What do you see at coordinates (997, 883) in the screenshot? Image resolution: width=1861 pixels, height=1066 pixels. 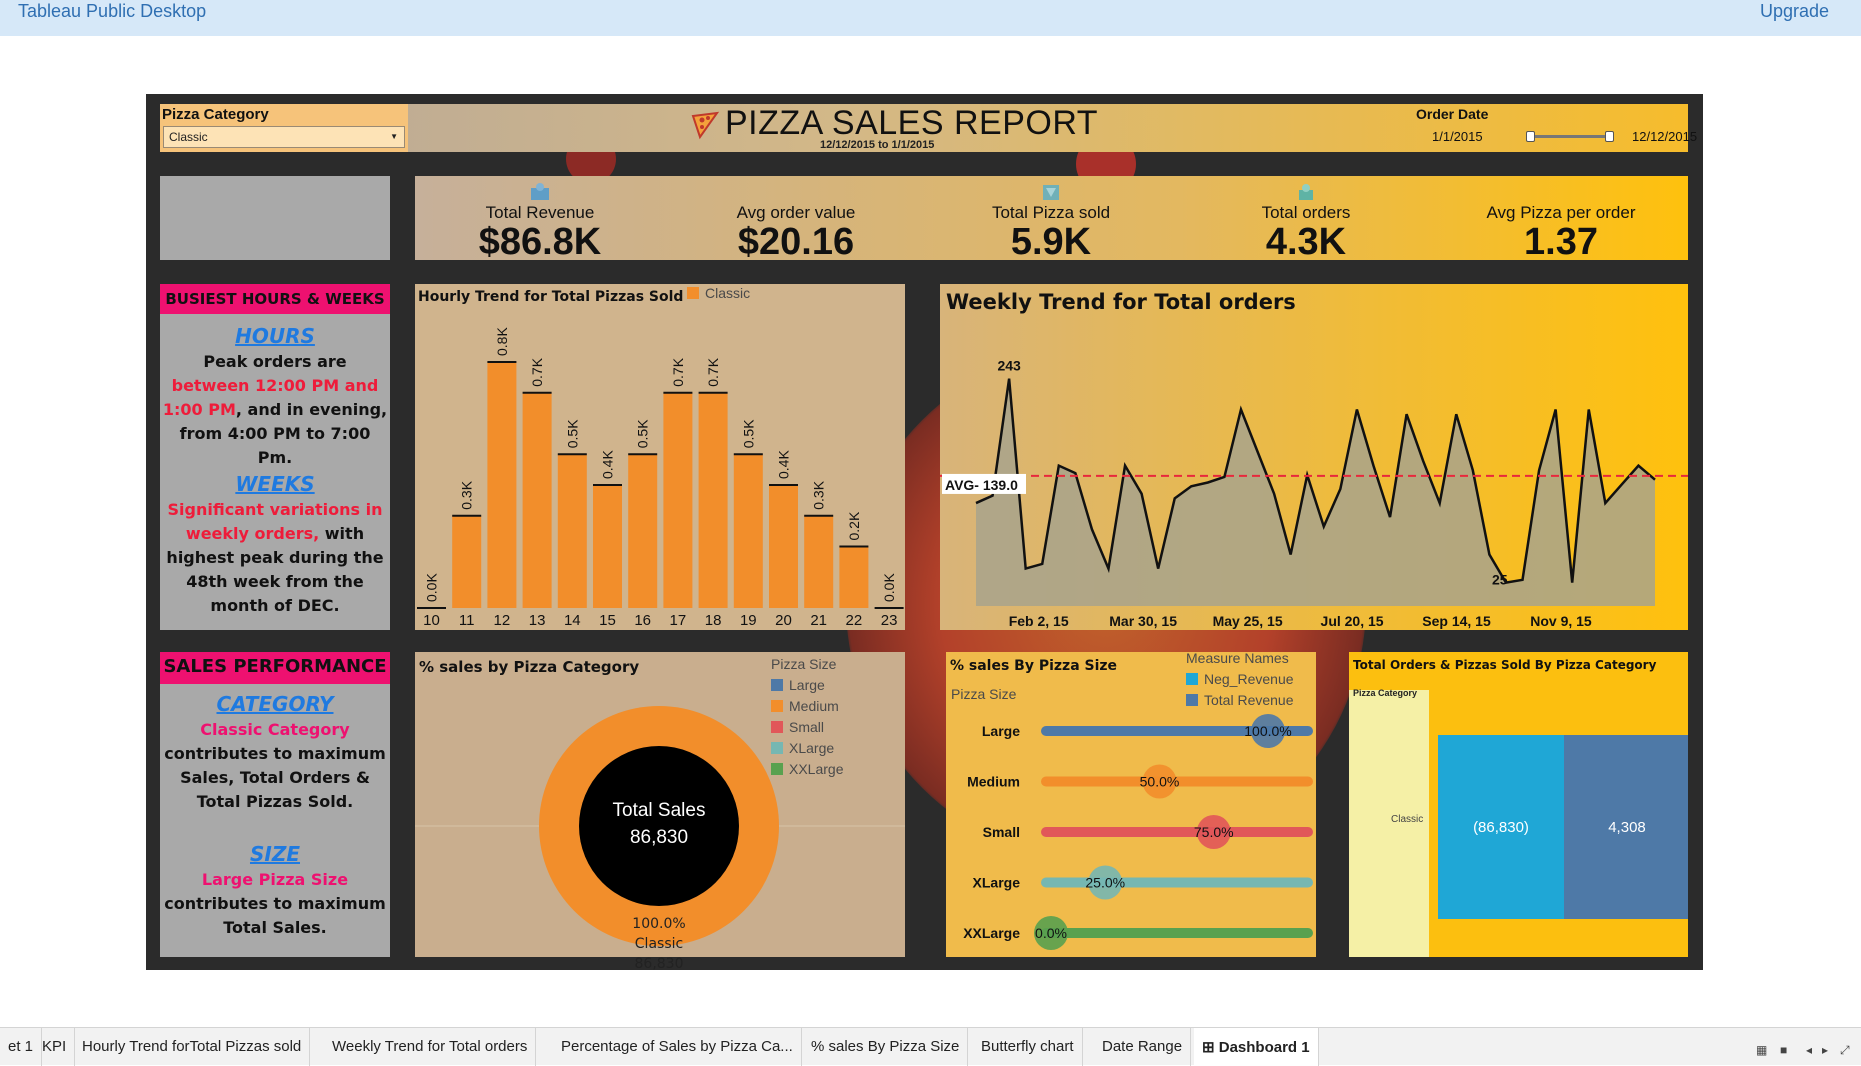 I see `size-category-label: XLarge` at bounding box center [997, 883].